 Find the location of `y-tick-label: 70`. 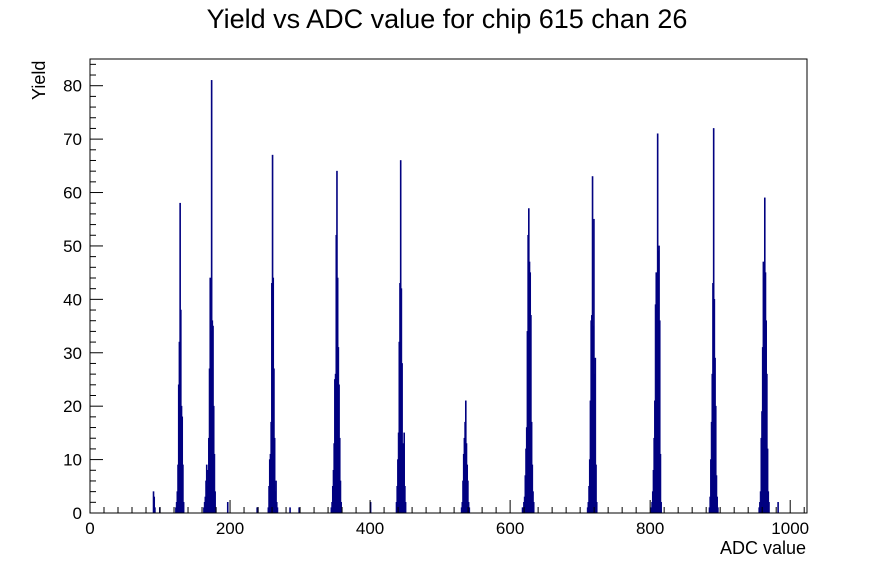

y-tick-label: 70 is located at coordinates (72, 139).